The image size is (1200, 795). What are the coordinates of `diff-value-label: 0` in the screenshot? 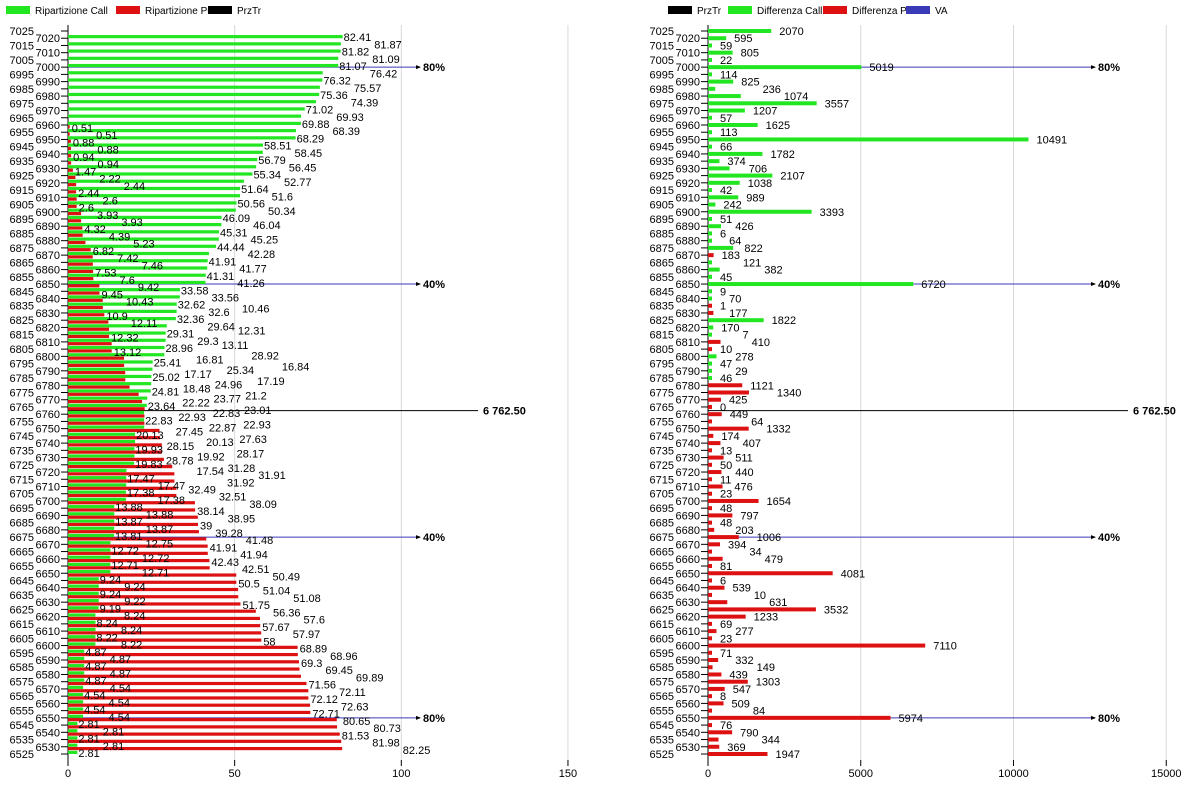 It's located at (723, 408).